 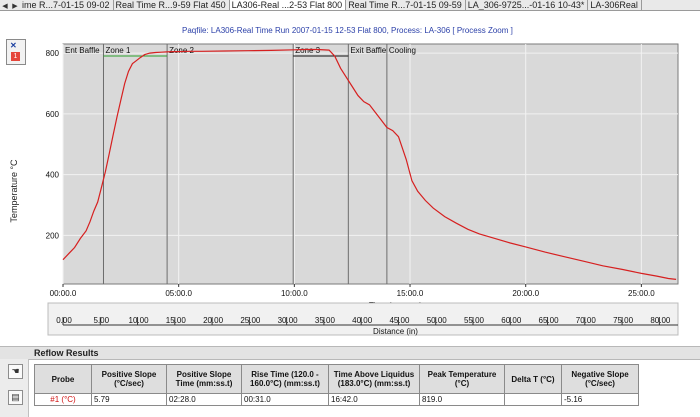 What do you see at coordinates (250, 320) in the screenshot?
I see `distance-tick-label: 25.00` at bounding box center [250, 320].